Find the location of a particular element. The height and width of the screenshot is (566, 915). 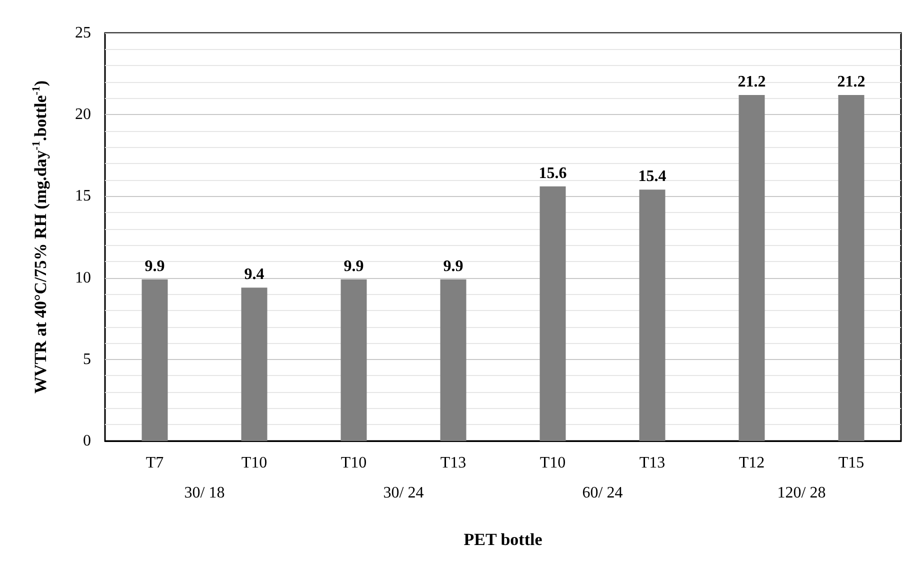

data-label: 15.6 is located at coordinates (552, 173).